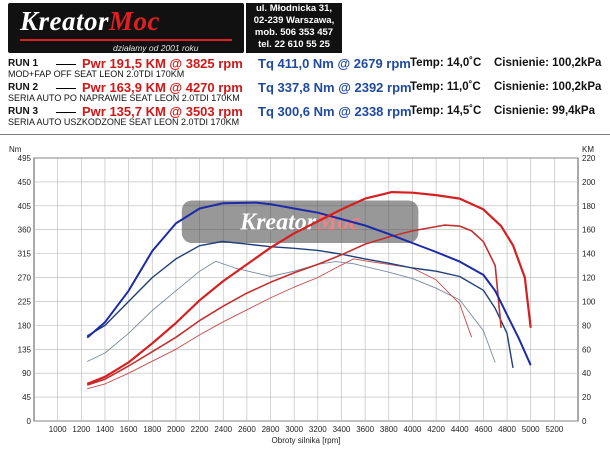  I want to click on x-tick-label: 3000, so click(294, 429).